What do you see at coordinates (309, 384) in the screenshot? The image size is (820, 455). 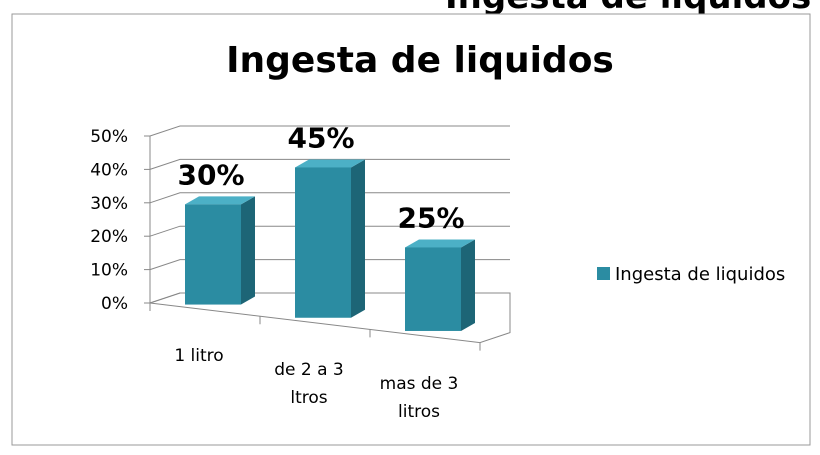 I see `x-tick-label: de 2 a 3 ltros` at bounding box center [309, 384].